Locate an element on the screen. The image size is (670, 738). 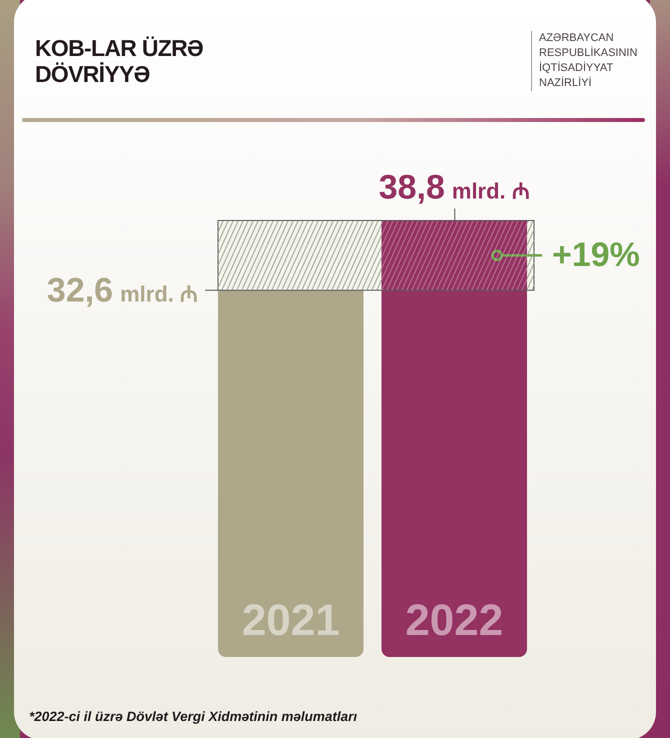
x-tick-label: 2021 is located at coordinates (291, 620).